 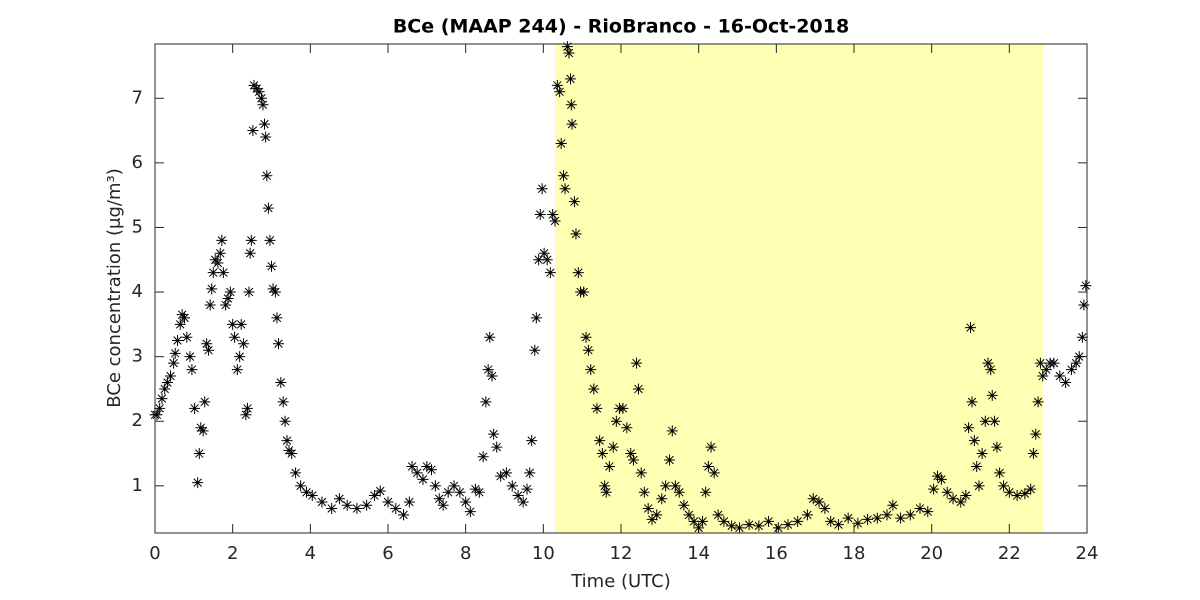 I want to click on y-tick-label: 3, so click(x=137, y=356).